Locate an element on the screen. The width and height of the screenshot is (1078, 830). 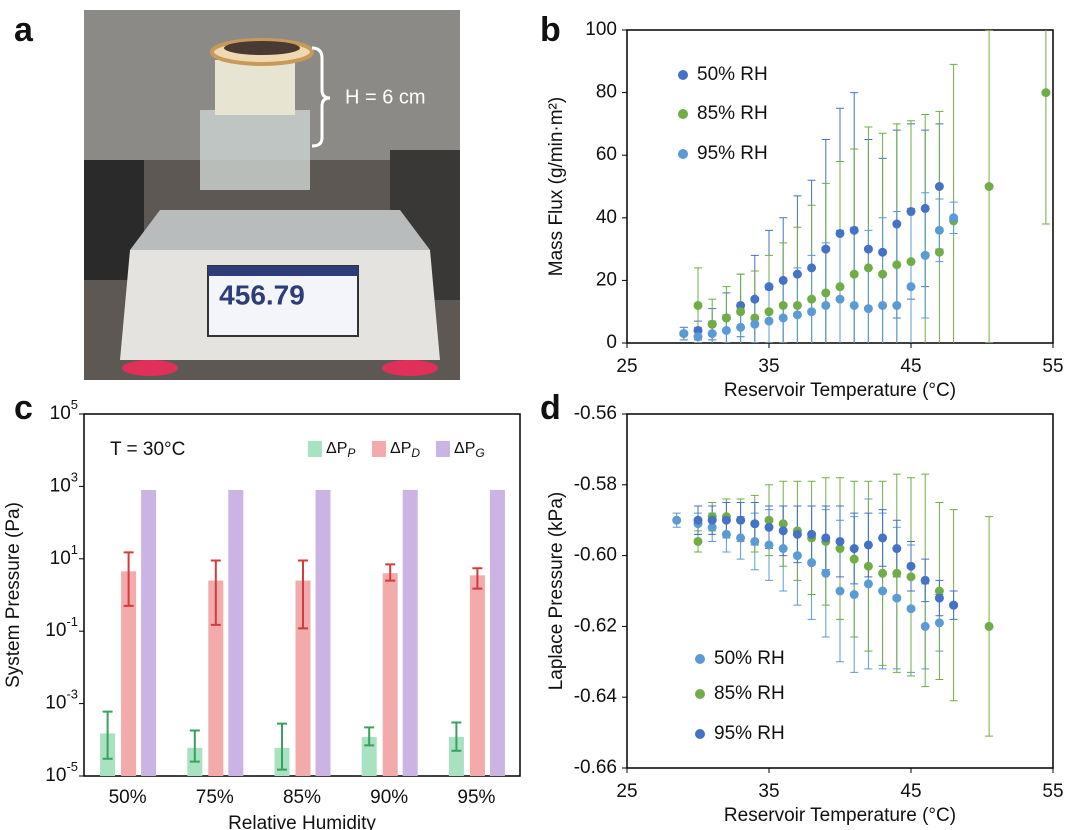
x-tick-label: 85% is located at coordinates (302, 797).